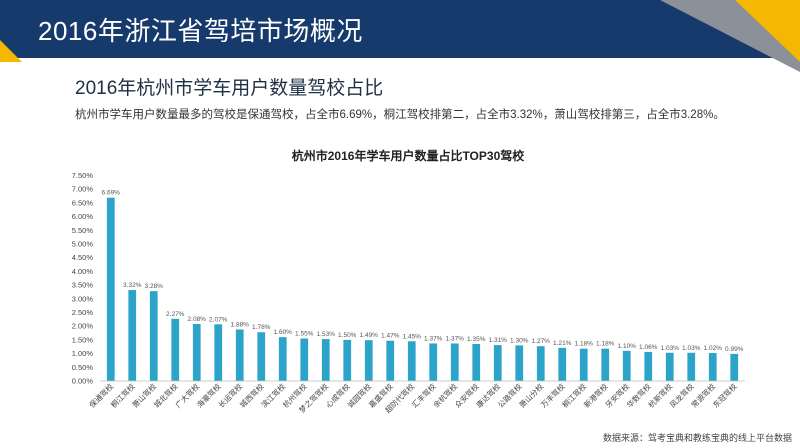 This screenshot has width=800, height=448. I want to click on data-label: 6.69%, so click(111, 193).